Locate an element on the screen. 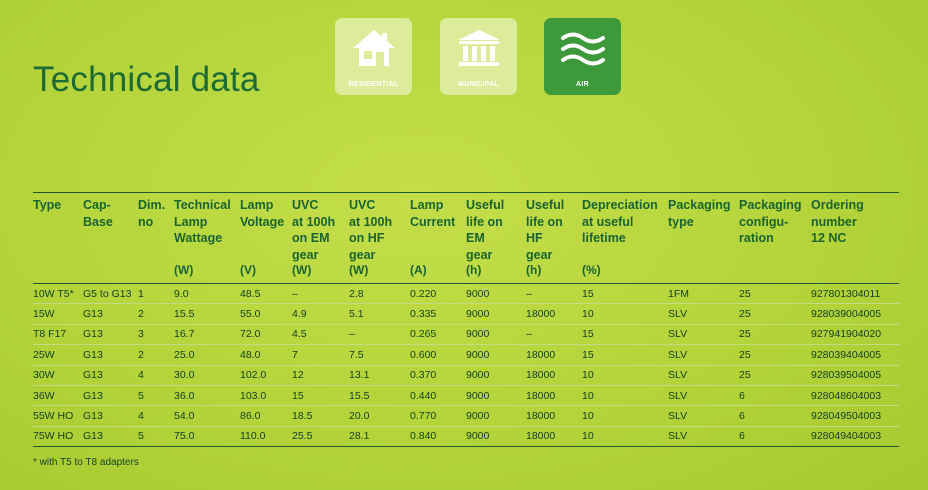 This screenshot has height=490, width=928. tile-label: RESIDENTIAL is located at coordinates (373, 84).